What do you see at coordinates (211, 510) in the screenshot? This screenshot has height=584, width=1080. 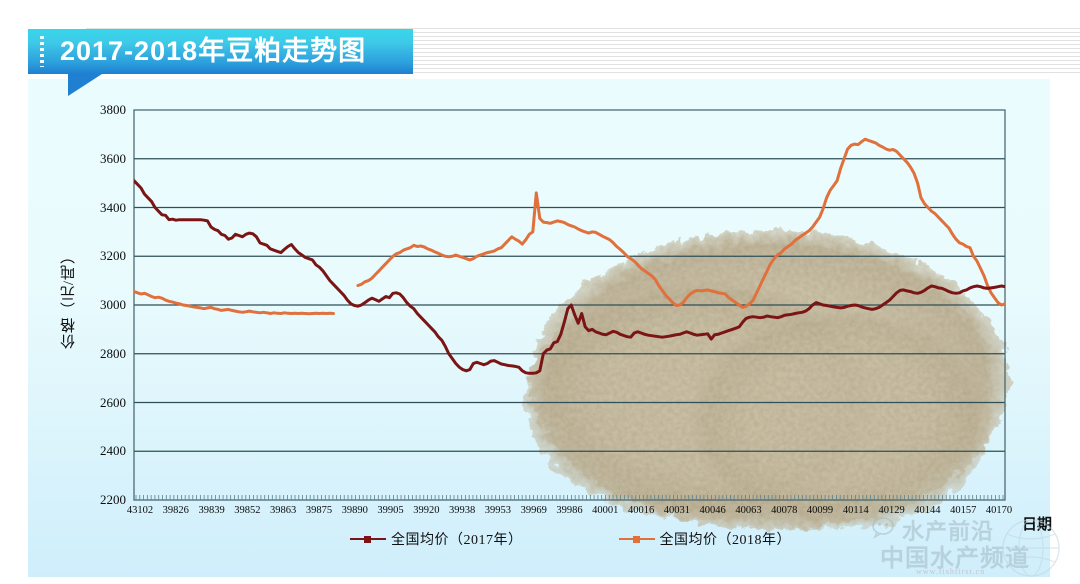 I see `x-tick-label: 39839` at bounding box center [211, 510].